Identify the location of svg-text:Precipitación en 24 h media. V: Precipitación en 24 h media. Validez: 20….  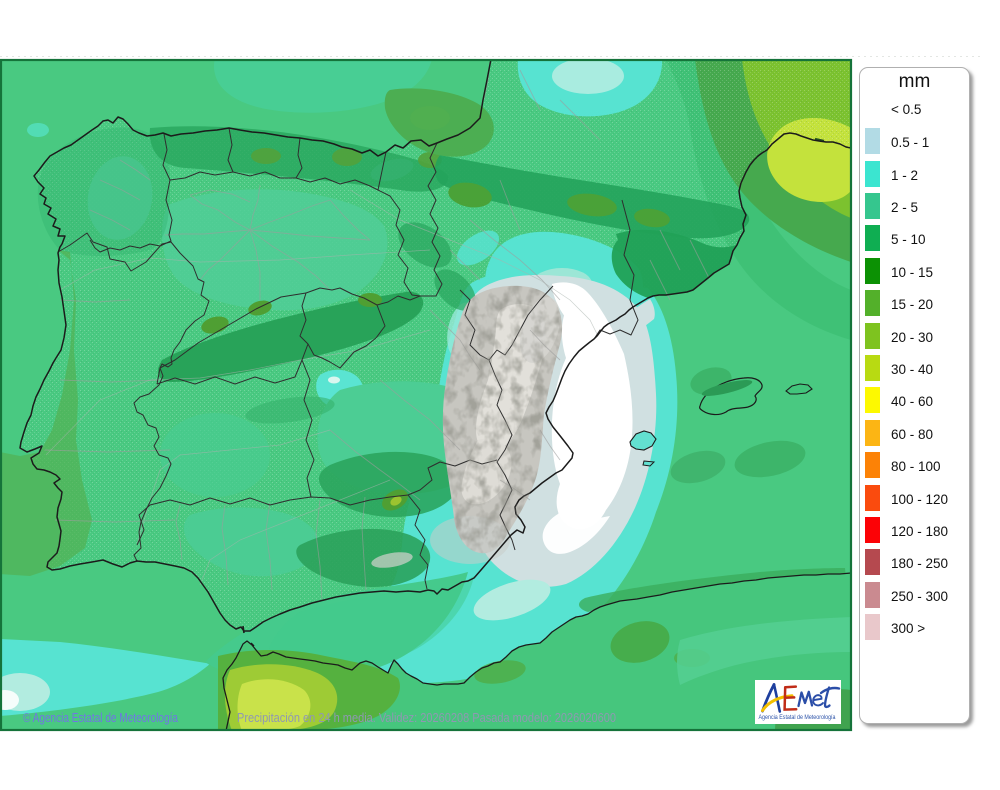
(426, 717).